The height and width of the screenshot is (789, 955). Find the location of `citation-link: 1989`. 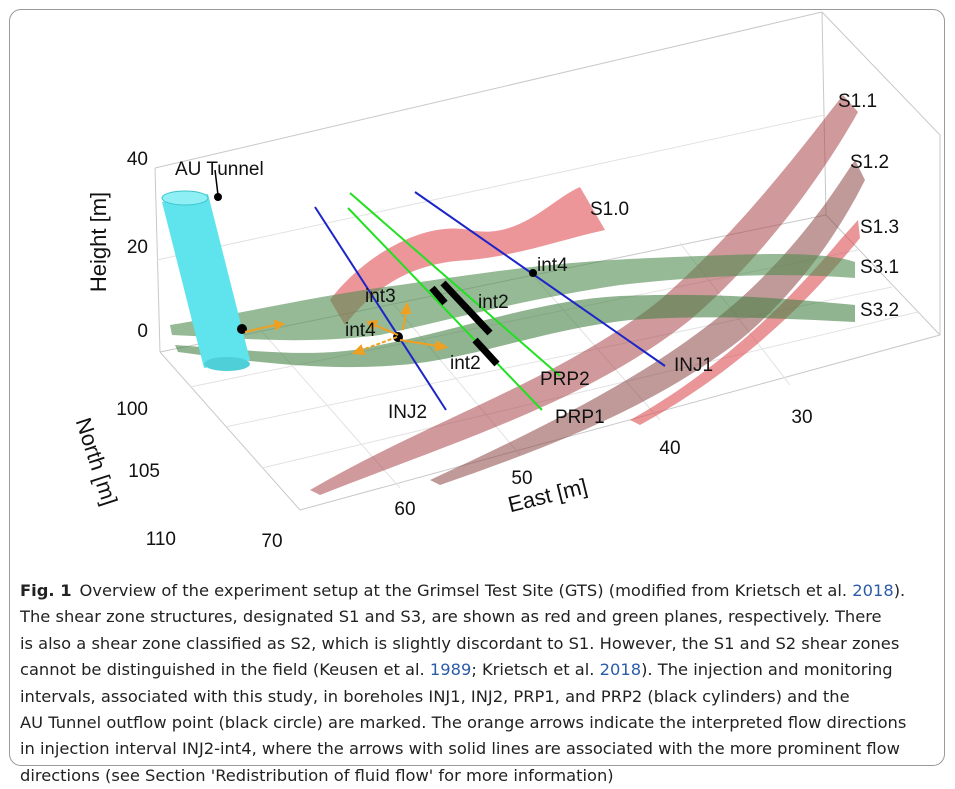

citation-link: 1989 is located at coordinates (450, 670).